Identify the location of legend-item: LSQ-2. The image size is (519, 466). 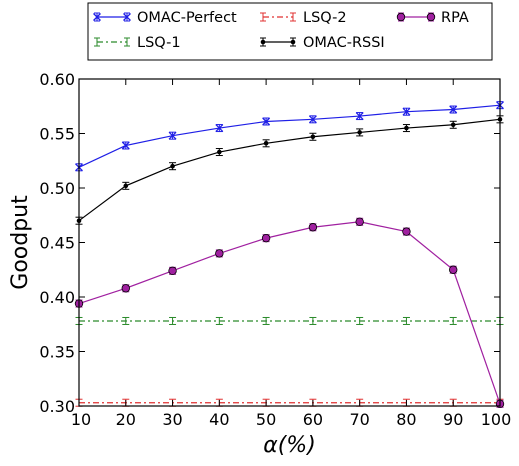
(303, 18).